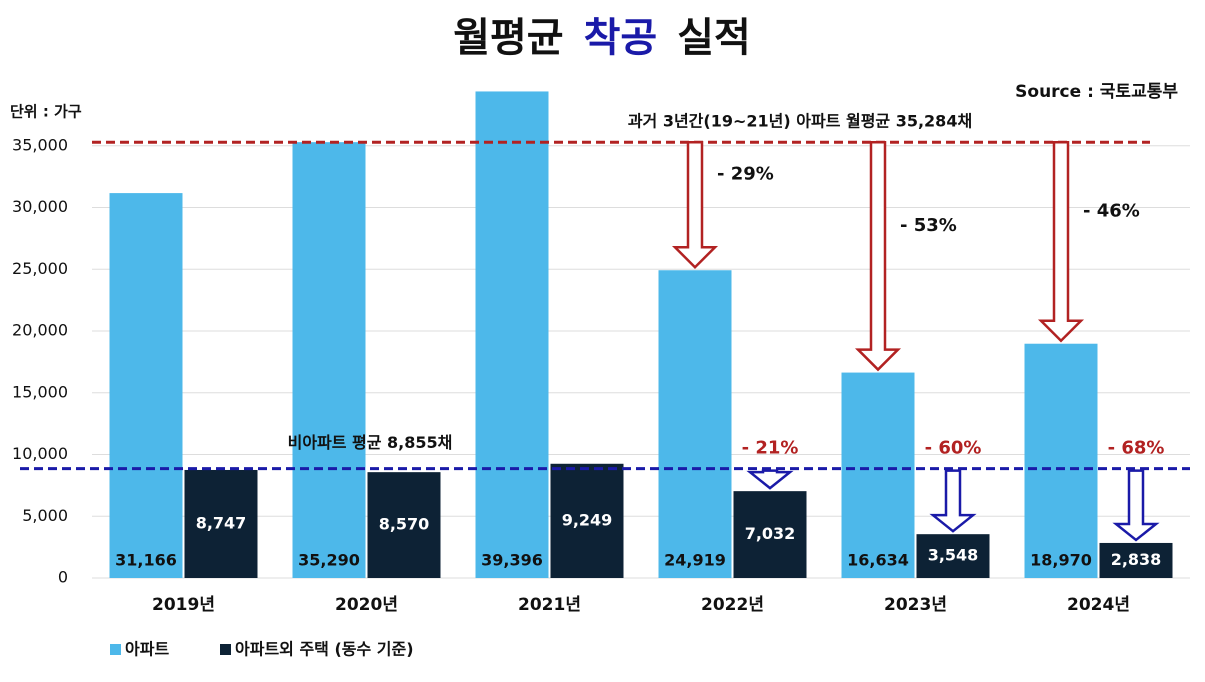  I want to click on y-tick-label: 25,000, so click(40, 268).